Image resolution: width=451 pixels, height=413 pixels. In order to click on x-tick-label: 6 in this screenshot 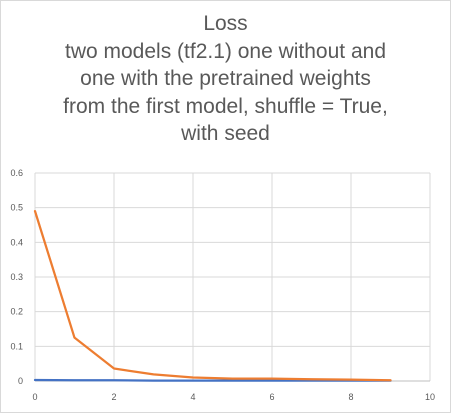, I will do `click(271, 397)`.